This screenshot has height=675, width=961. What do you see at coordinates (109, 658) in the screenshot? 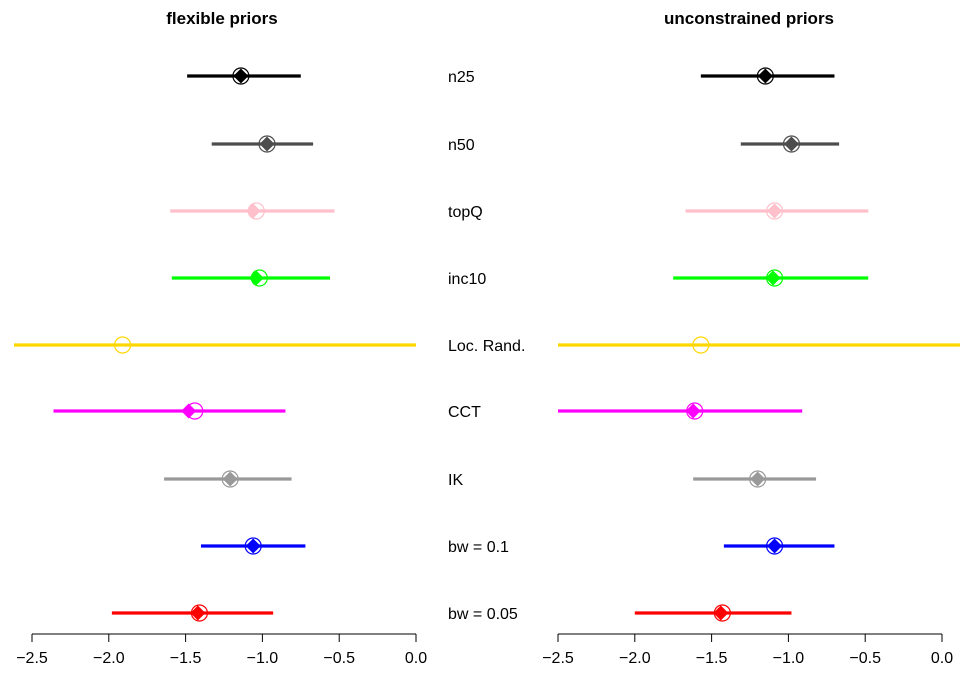
I see `x-tick-label-flexible: −2.0` at bounding box center [109, 658].